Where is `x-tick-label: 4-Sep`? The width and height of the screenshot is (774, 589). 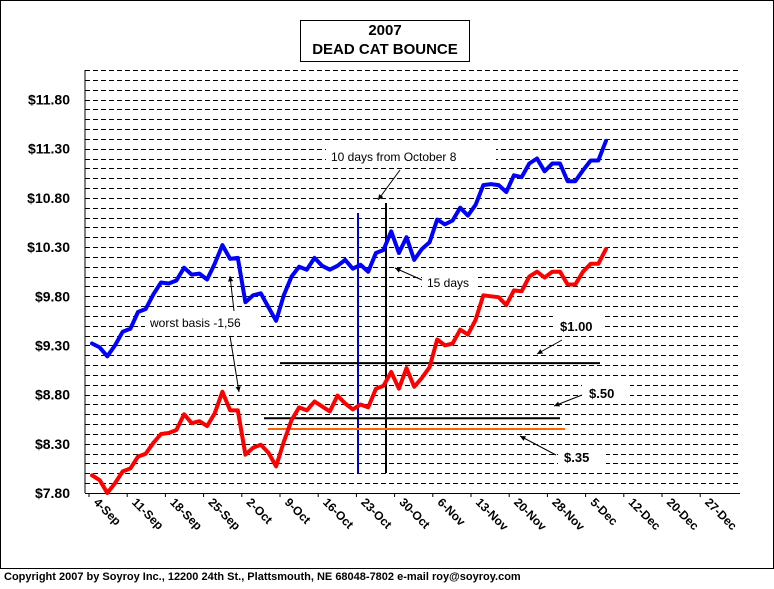 x-tick-label: 4-Sep is located at coordinates (107, 511).